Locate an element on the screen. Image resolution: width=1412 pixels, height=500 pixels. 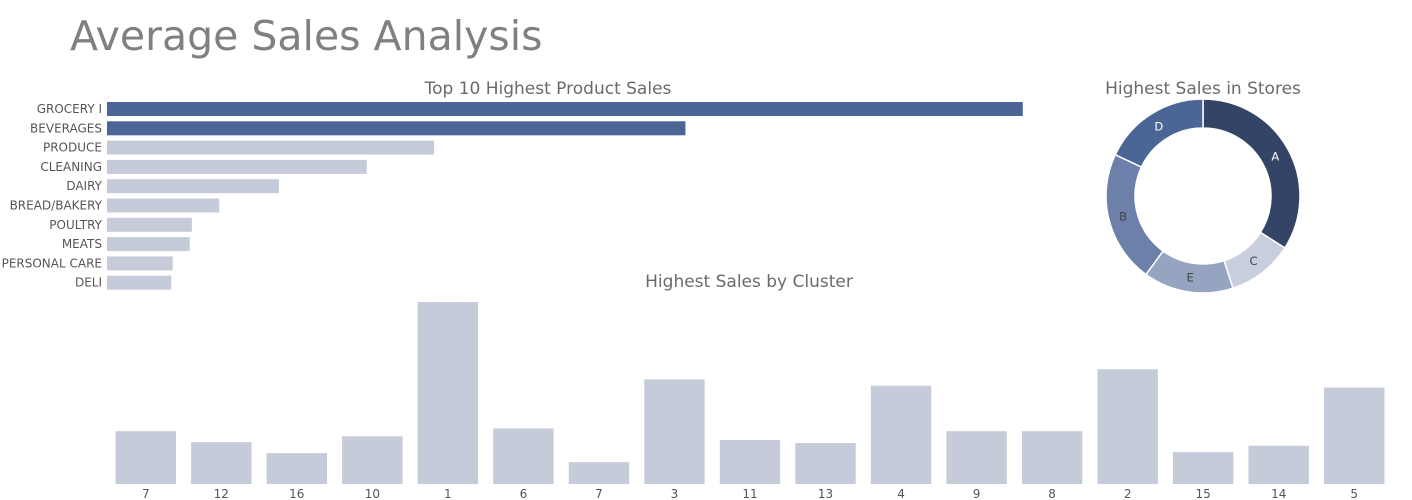
product-tick-label: PRODUCE is located at coordinates (72, 148).